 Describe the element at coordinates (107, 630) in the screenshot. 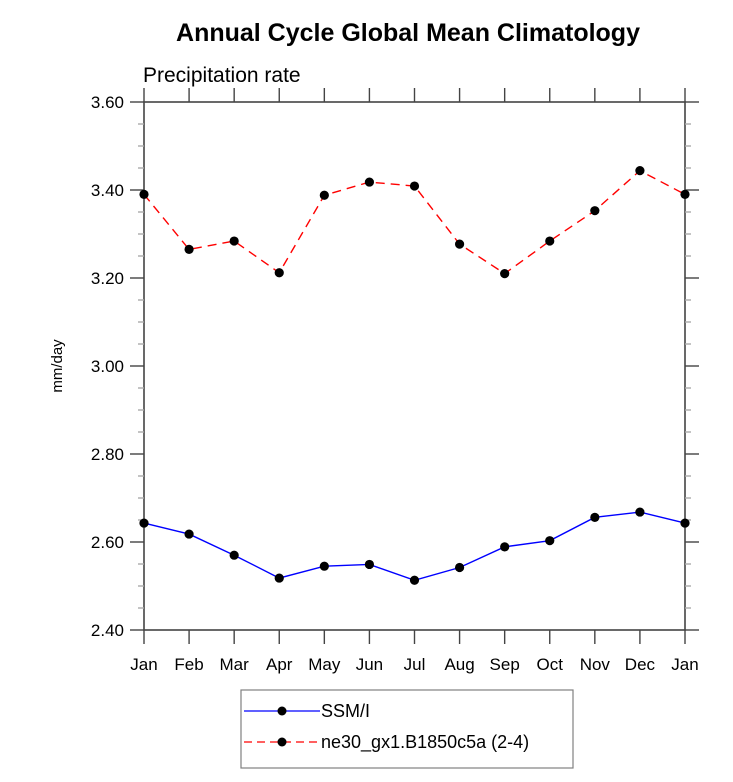

I see `y-tick-label: 2.40` at that location.